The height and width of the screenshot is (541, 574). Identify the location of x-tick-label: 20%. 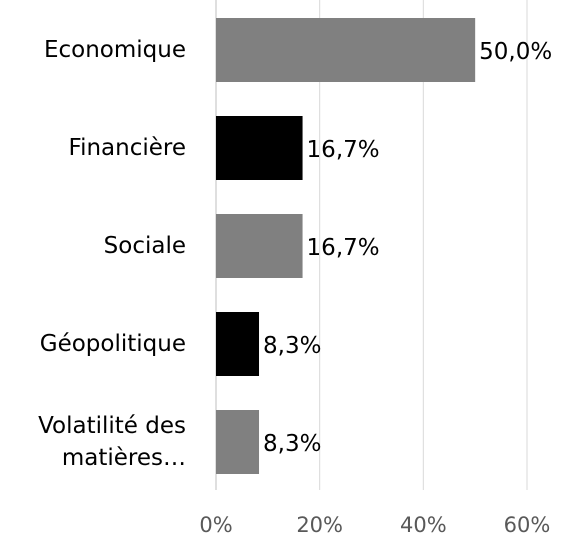
(319, 525).